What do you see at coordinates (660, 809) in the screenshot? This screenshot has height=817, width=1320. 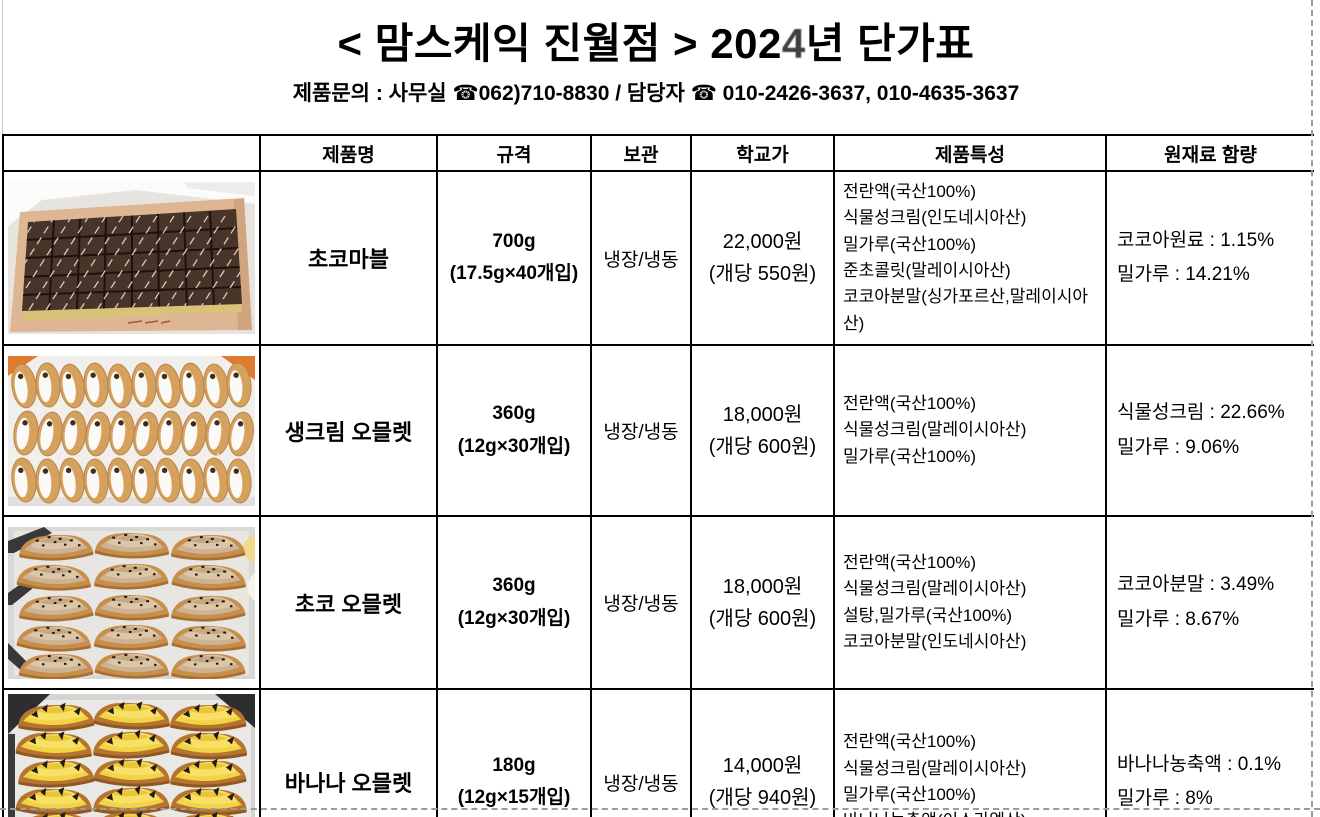 I see `page-break-horizontal-line` at bounding box center [660, 809].